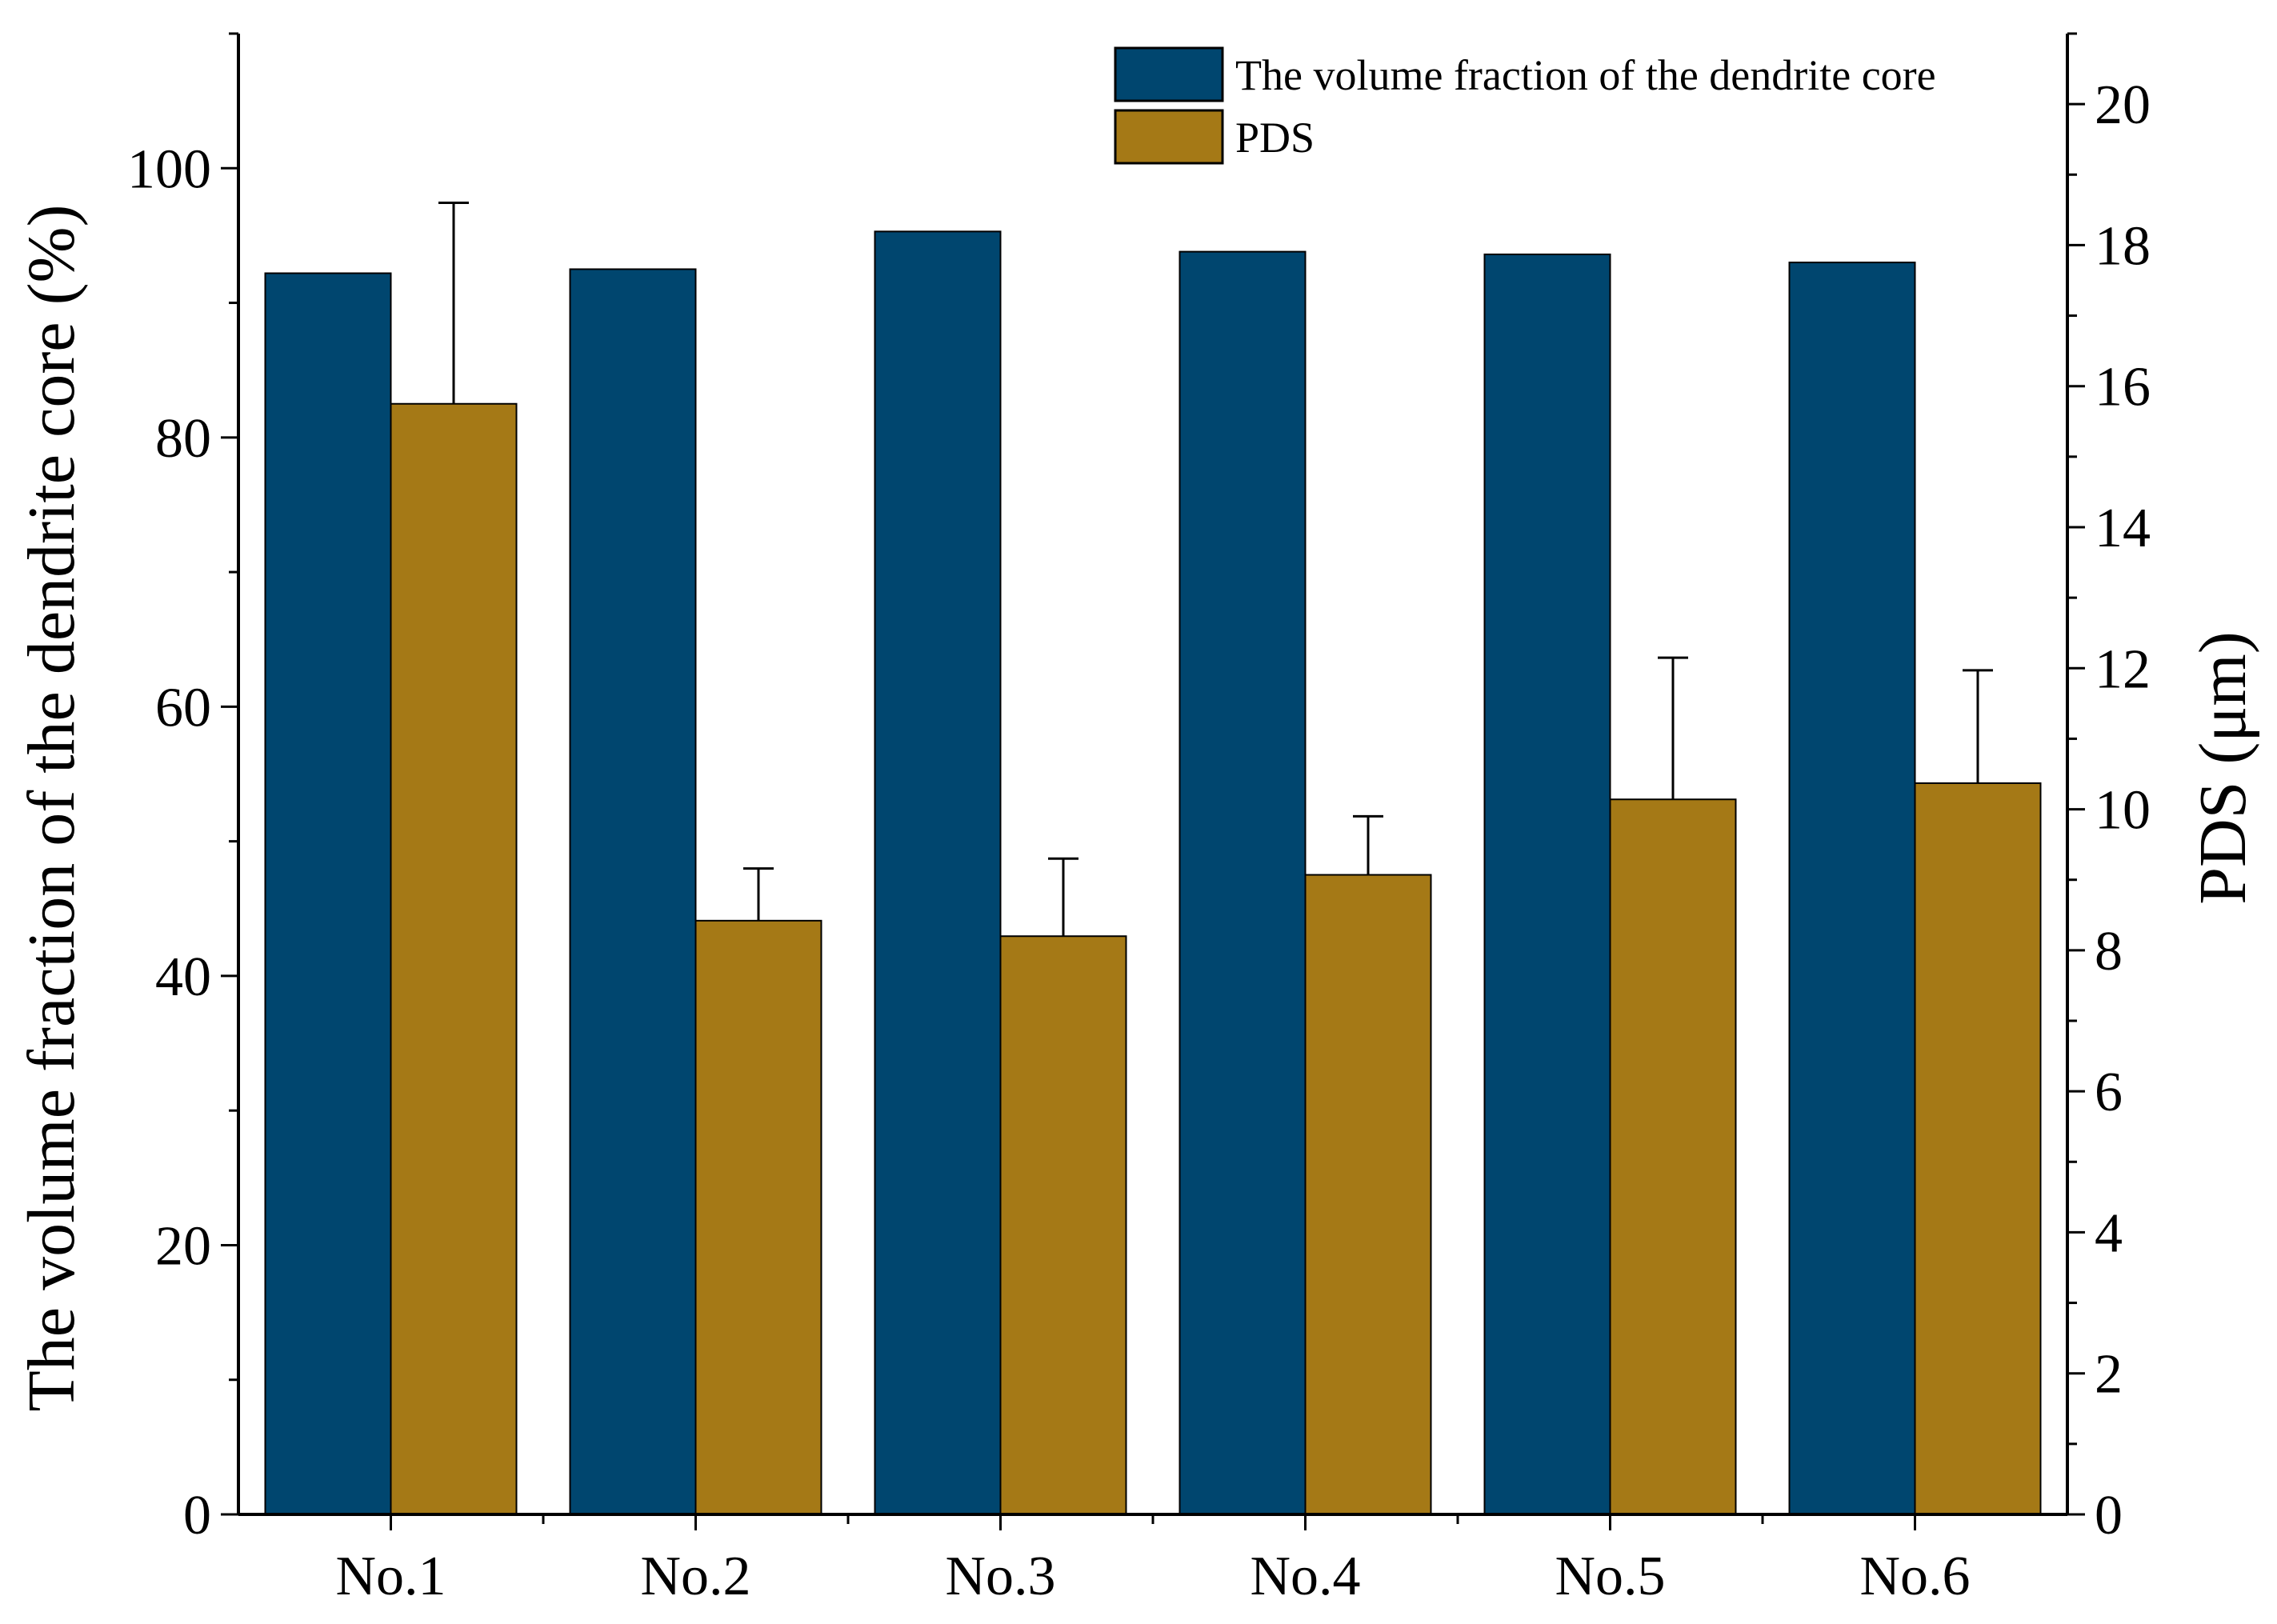 Image resolution: width=2277 pixels, height=1624 pixels. What do you see at coordinates (1169, 74) in the screenshot?
I see `legend-swatch-volume-fraction` at bounding box center [1169, 74].